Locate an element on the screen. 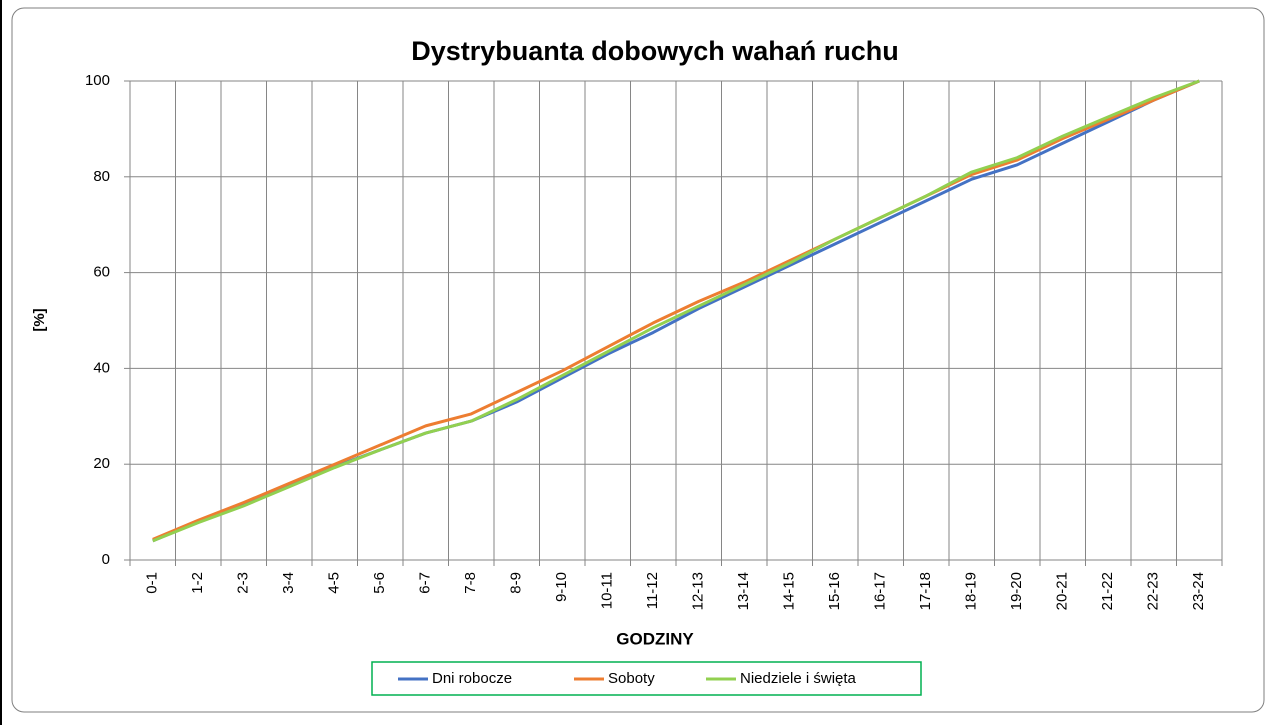 The height and width of the screenshot is (725, 1268). x-tick-label: 8-9 is located at coordinates (516, 583).